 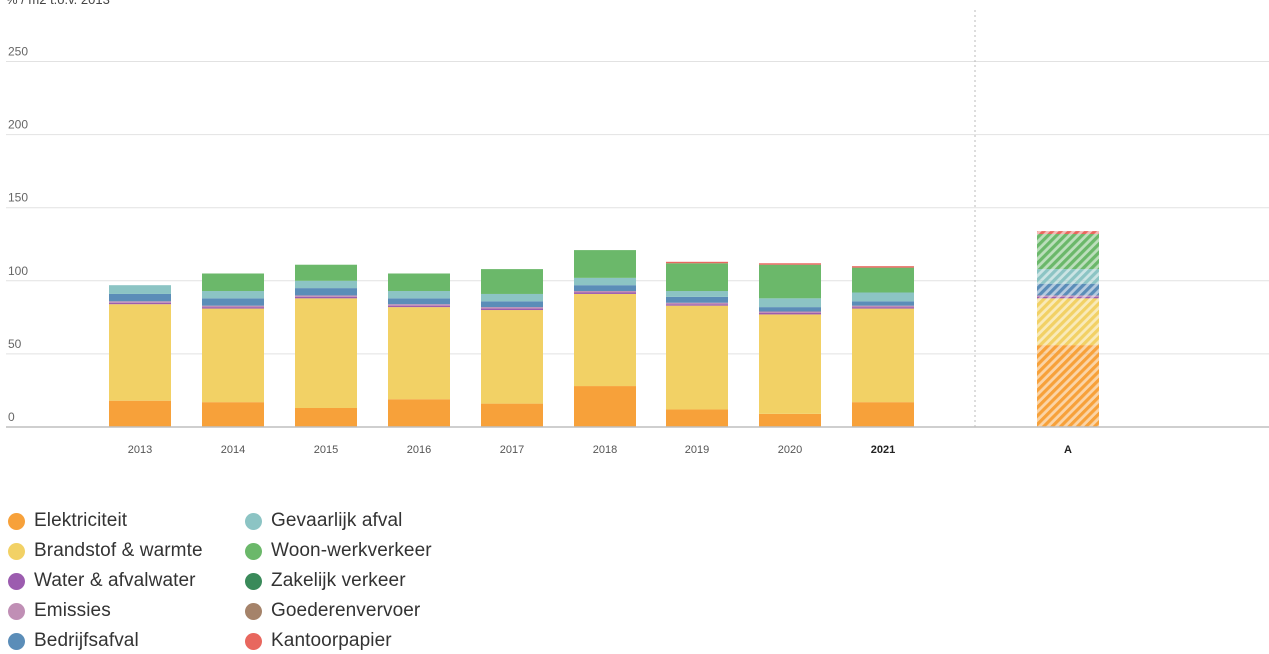 I want to click on legend-item: Elektriciteit, so click(x=126, y=521).